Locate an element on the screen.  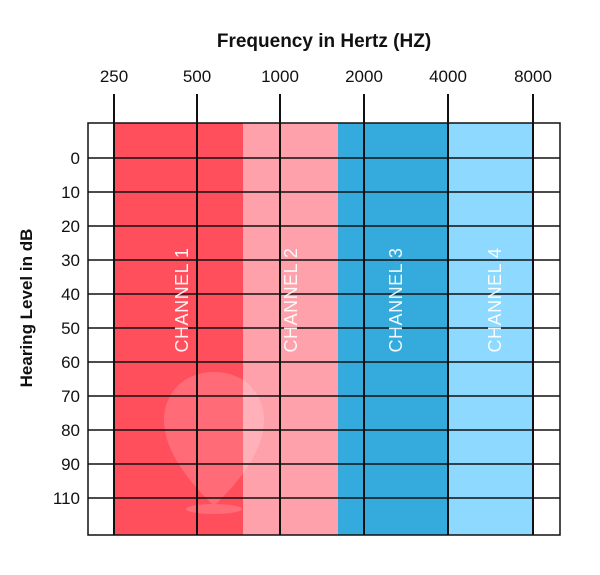
y-tick-label: 20 is located at coordinates (70, 226).